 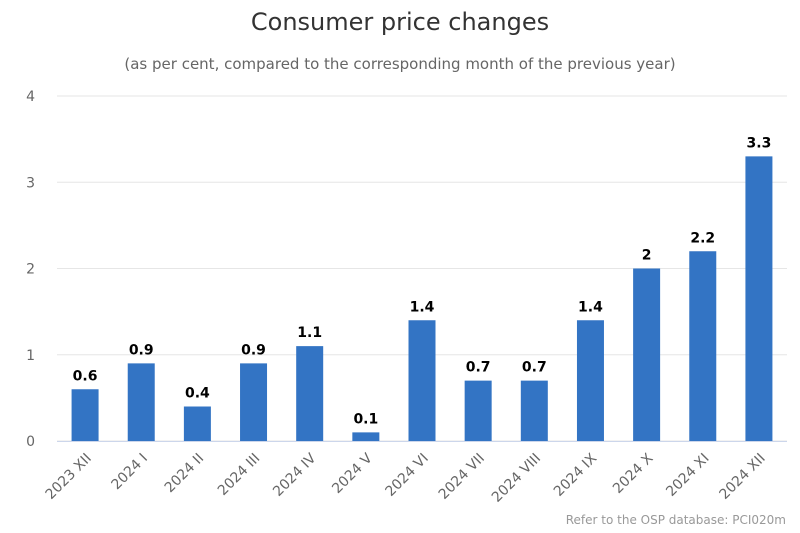 I want to click on x-tick-label: 2024 XII, so click(x=742, y=477).